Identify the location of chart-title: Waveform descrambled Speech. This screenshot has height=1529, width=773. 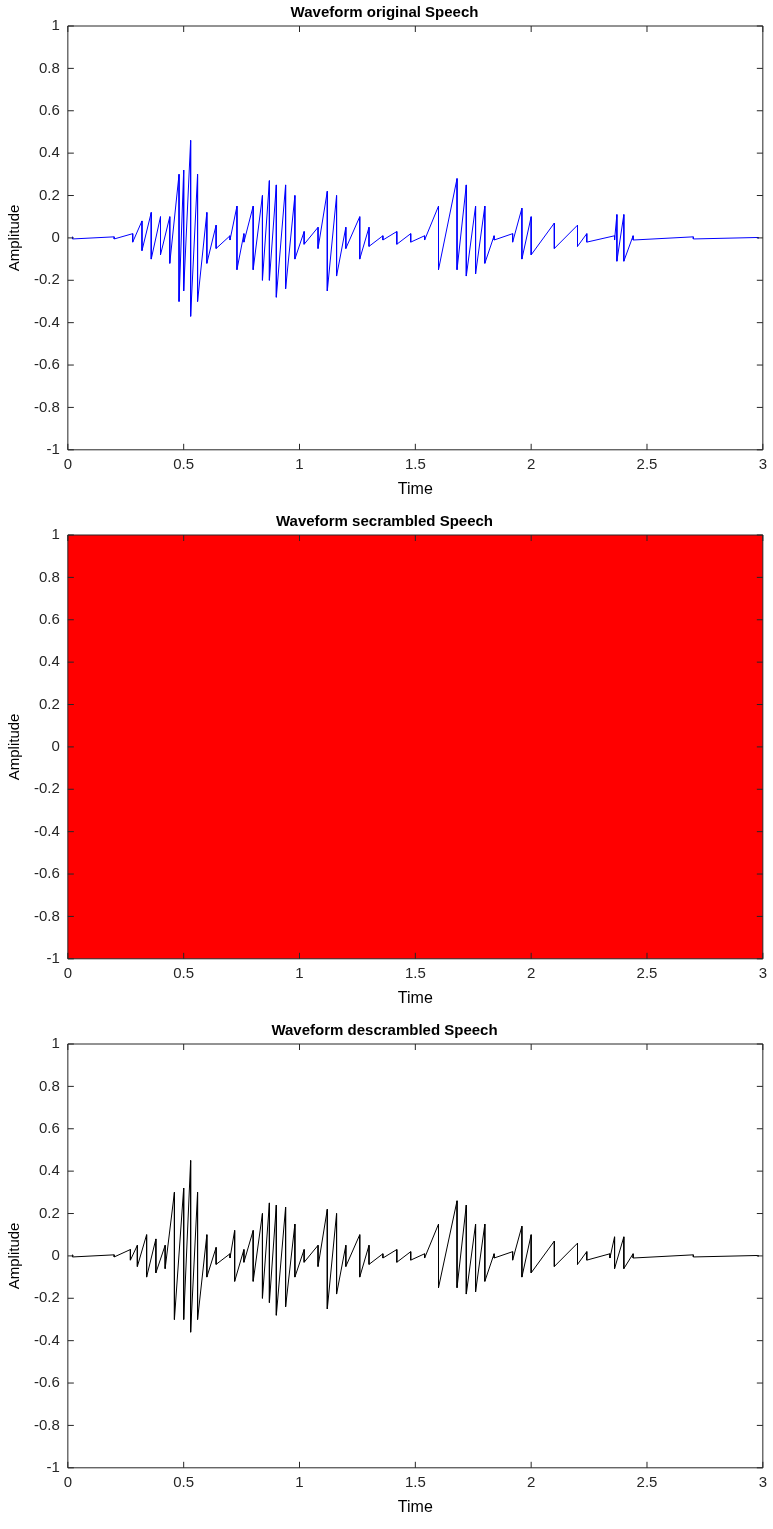
(384, 1030).